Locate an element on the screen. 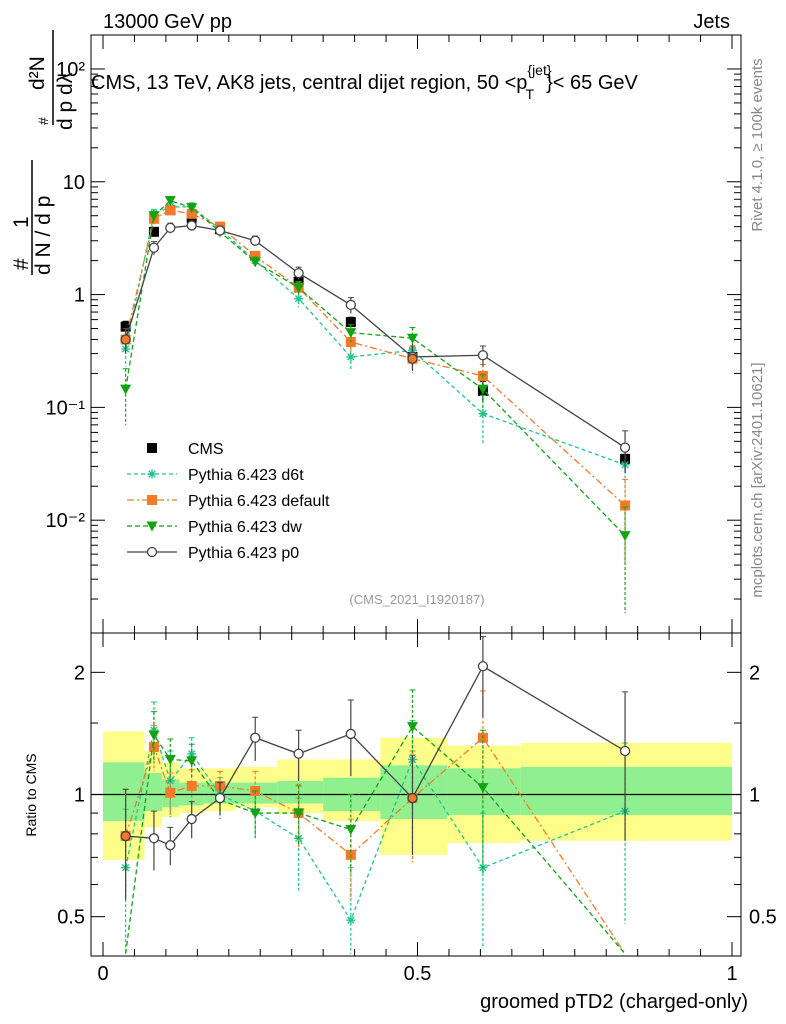 The image size is (786, 1024). xtick-label: 1 is located at coordinates (731, 974).